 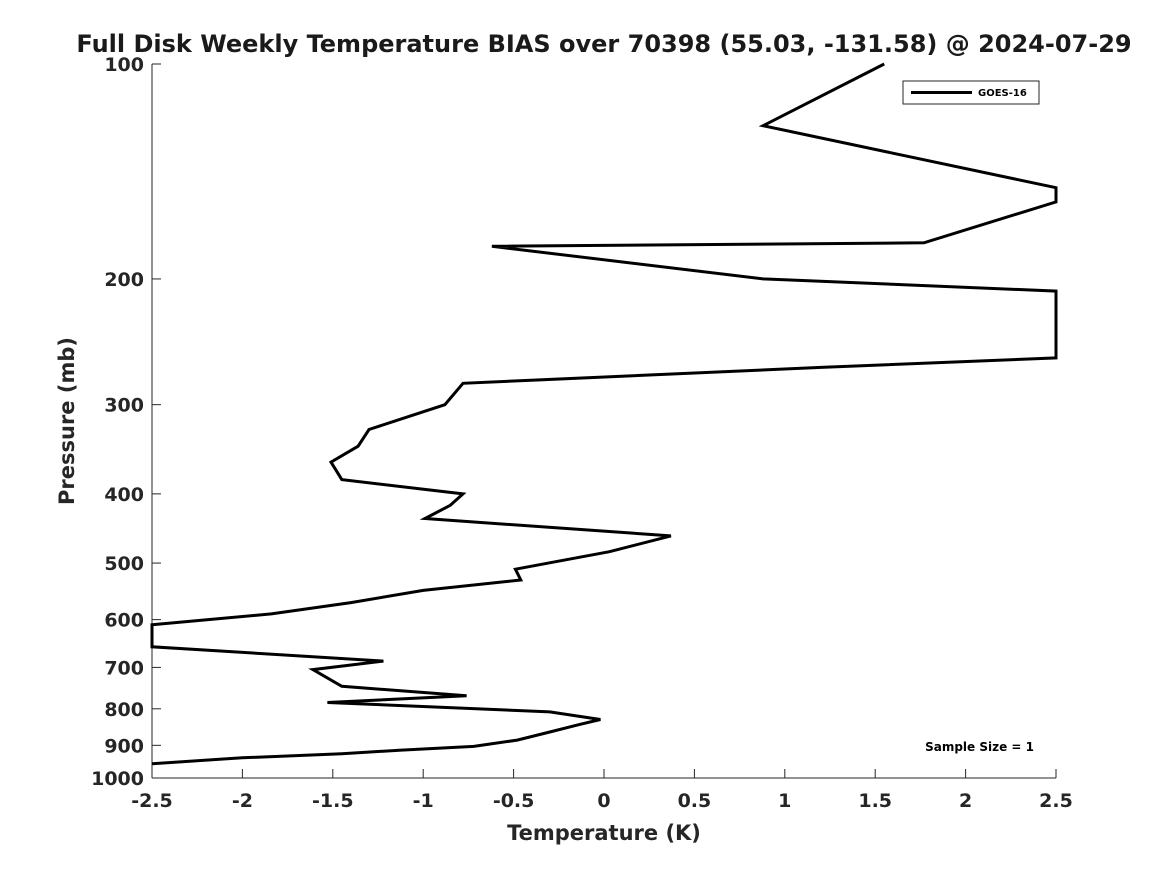 I want to click on y-tick-label: 700, so click(x=124, y=668).